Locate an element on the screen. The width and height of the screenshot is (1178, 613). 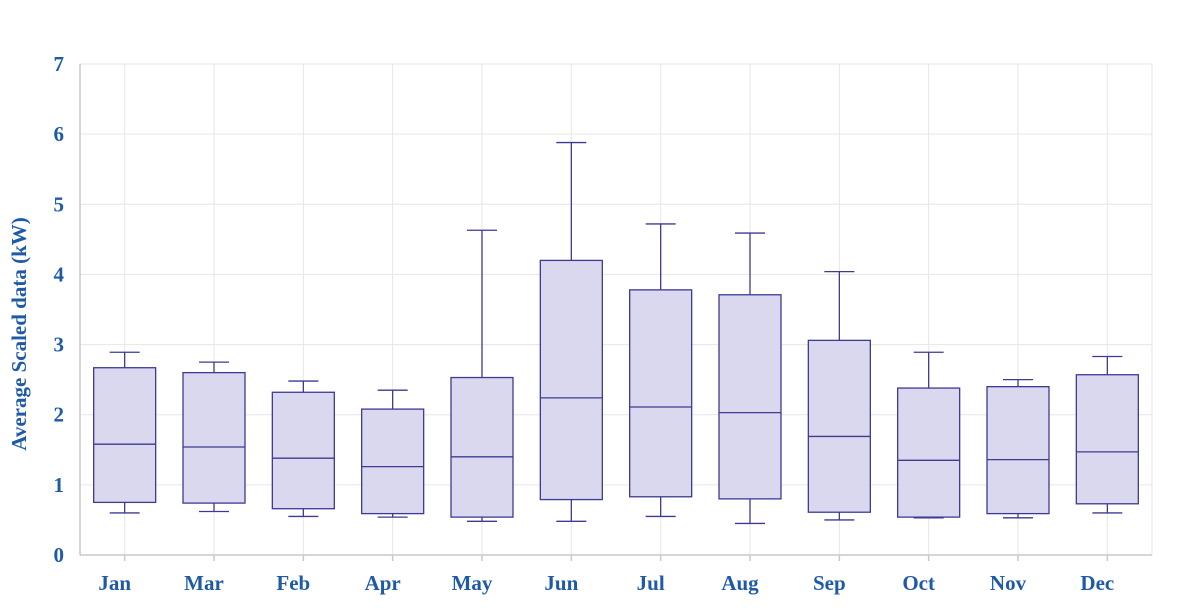
box-jan is located at coordinates (125, 432).